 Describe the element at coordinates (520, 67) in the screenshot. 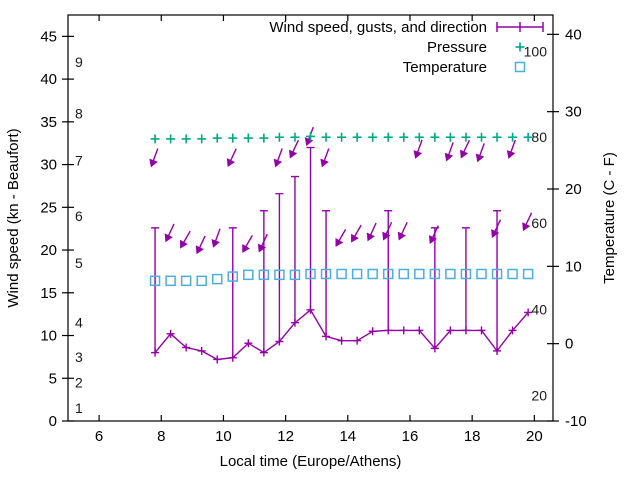

I see `legend-key-temperature` at that location.